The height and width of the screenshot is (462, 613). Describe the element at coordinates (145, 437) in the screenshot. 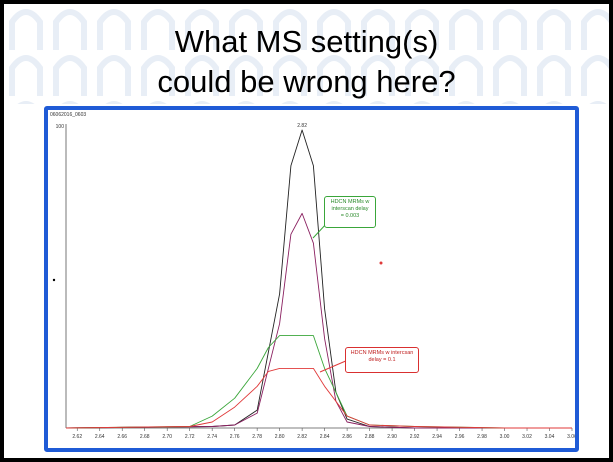

I see `x-tick-label: 2.68` at that location.